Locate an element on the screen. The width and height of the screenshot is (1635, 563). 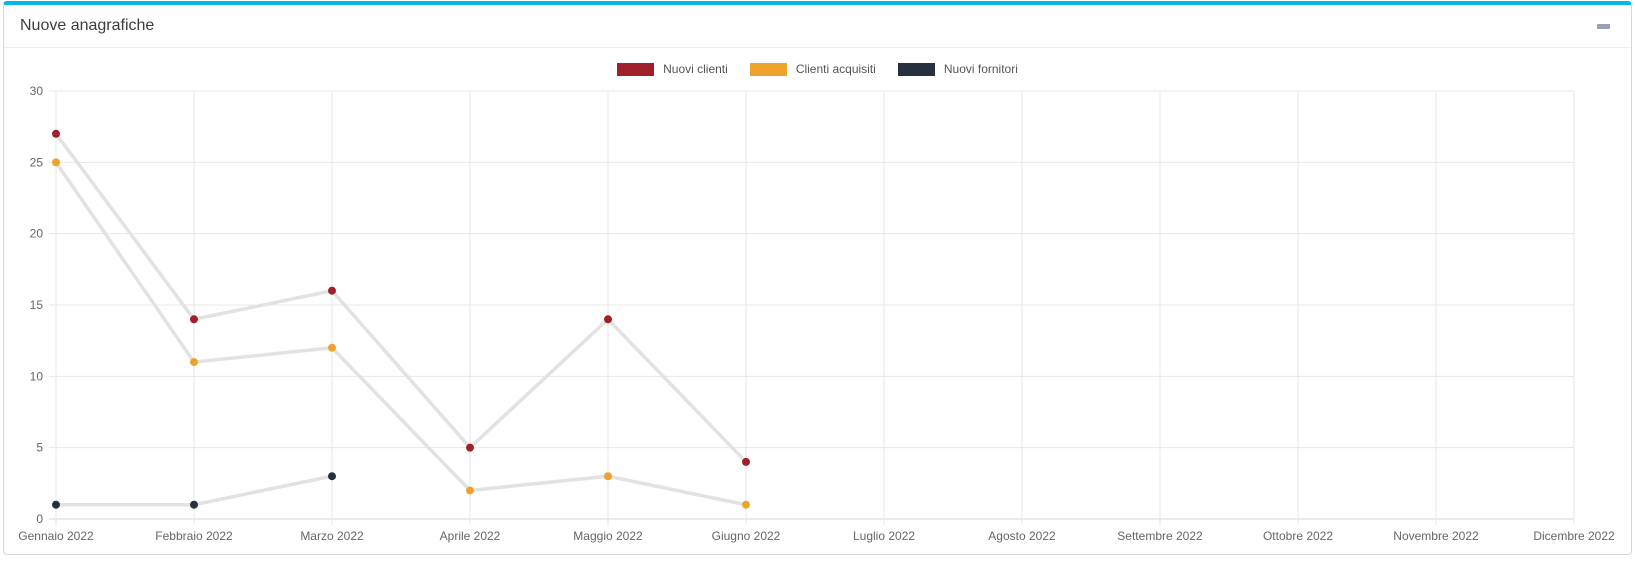
x-tick-label: Agosto 2022 is located at coordinates (1022, 536).